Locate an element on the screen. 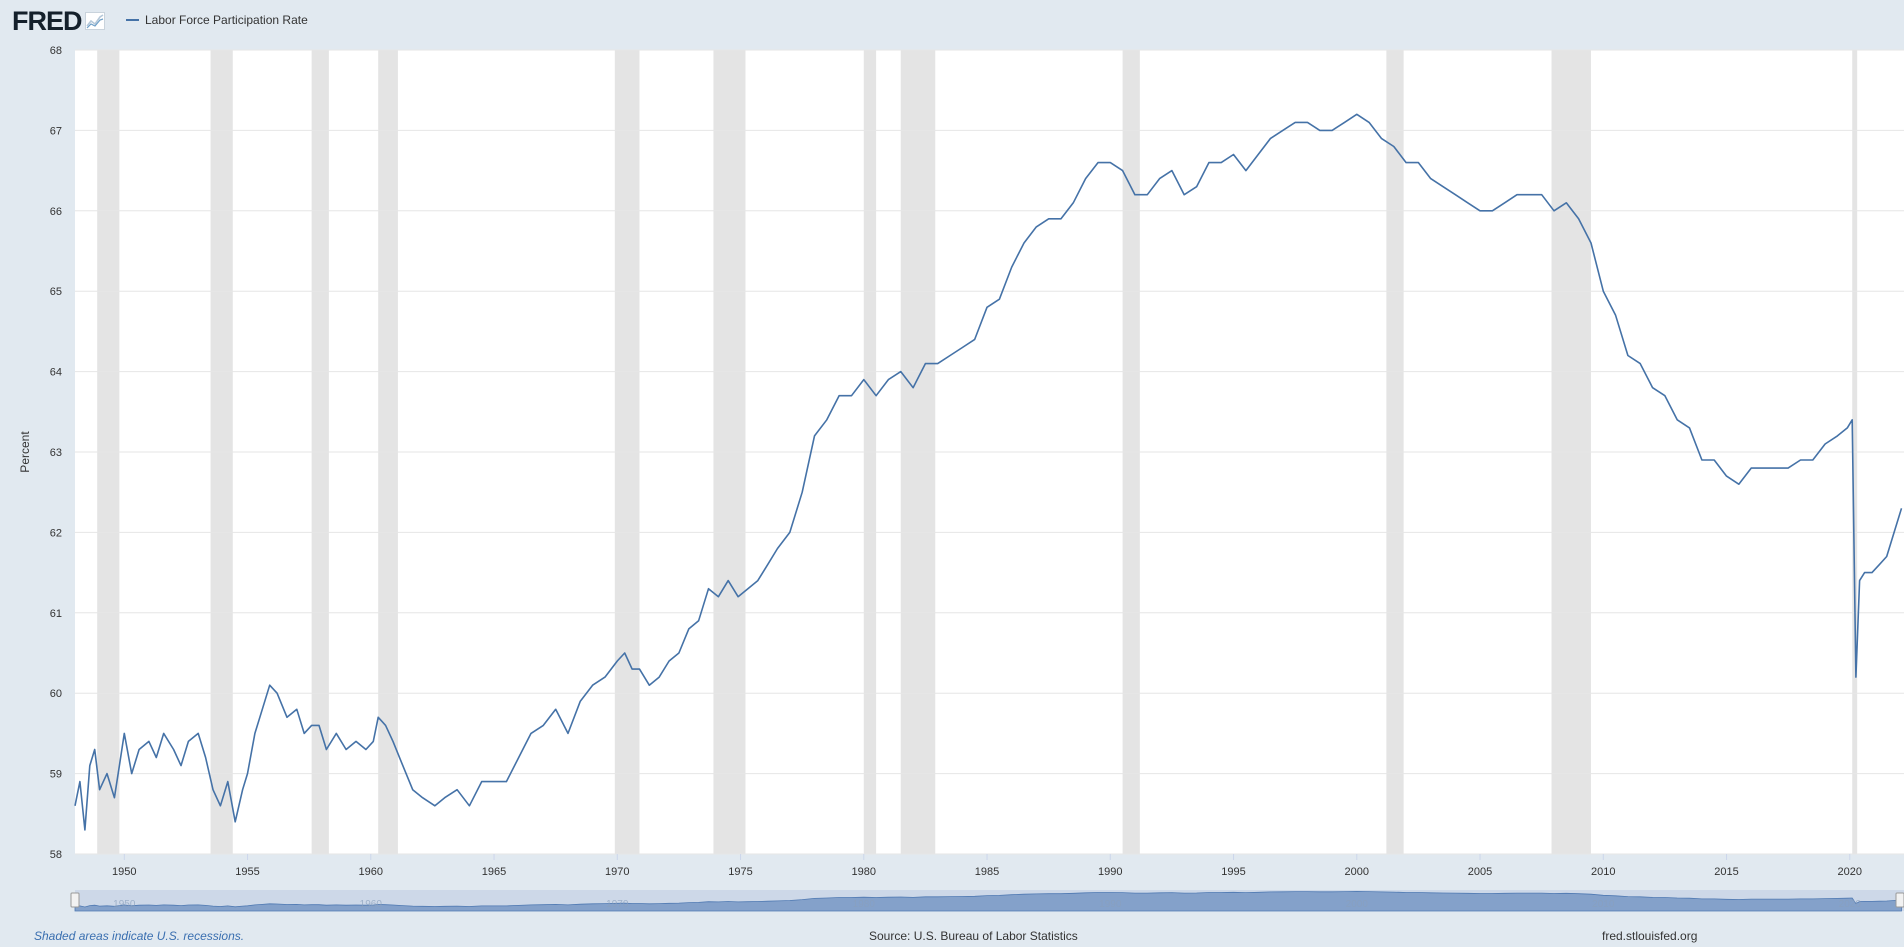 The image size is (1904, 947). x-tick-label: 2020 is located at coordinates (1850, 872).